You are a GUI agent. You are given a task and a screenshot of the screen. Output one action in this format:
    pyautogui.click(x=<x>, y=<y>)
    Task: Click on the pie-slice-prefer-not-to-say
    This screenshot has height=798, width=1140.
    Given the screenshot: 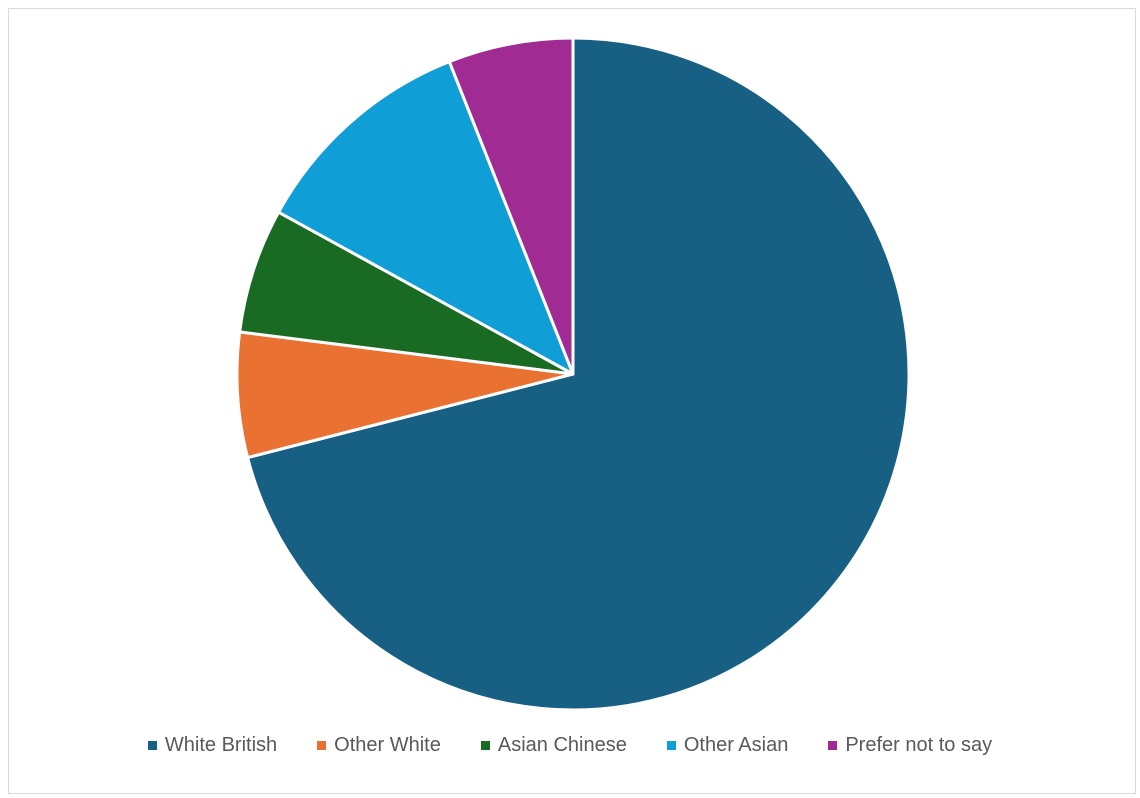 What is the action you would take?
    pyautogui.click(x=511, y=206)
    